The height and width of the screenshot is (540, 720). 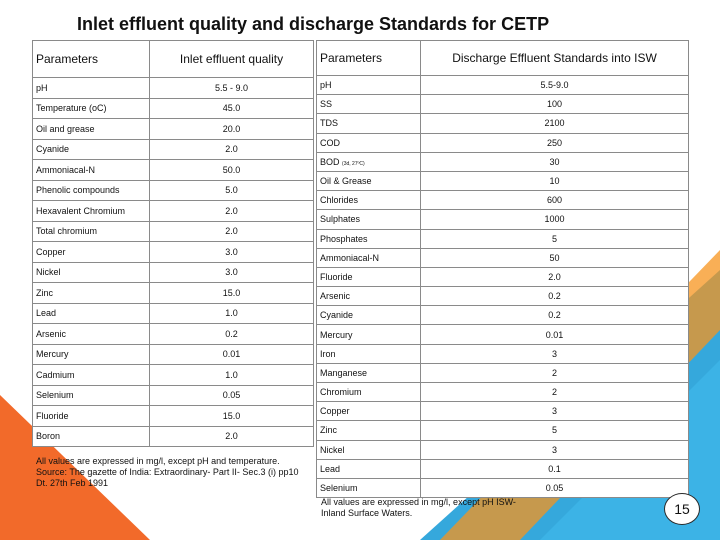 What do you see at coordinates (336, 276) in the screenshot?
I see `parameter-name: Fluoride` at bounding box center [336, 276].